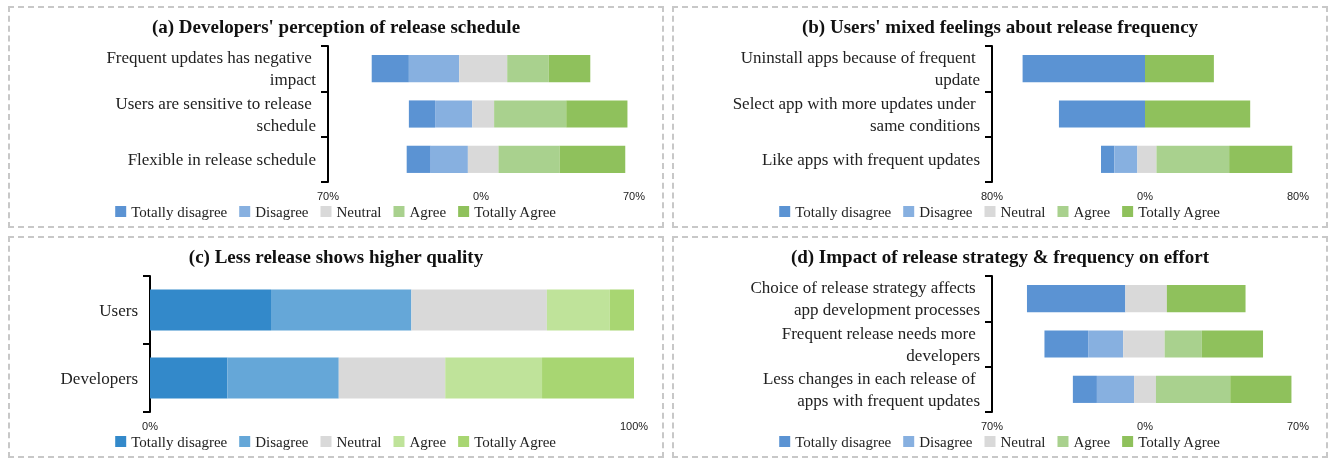 This screenshot has width=1333, height=461. Describe the element at coordinates (336, 257) in the screenshot. I see `chart-title: (c) Less release shows higher quality` at that location.